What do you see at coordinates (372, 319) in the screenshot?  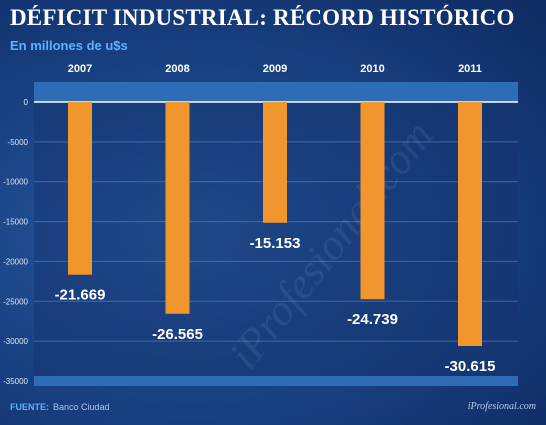 I see `value-label: -24.739` at bounding box center [372, 319].